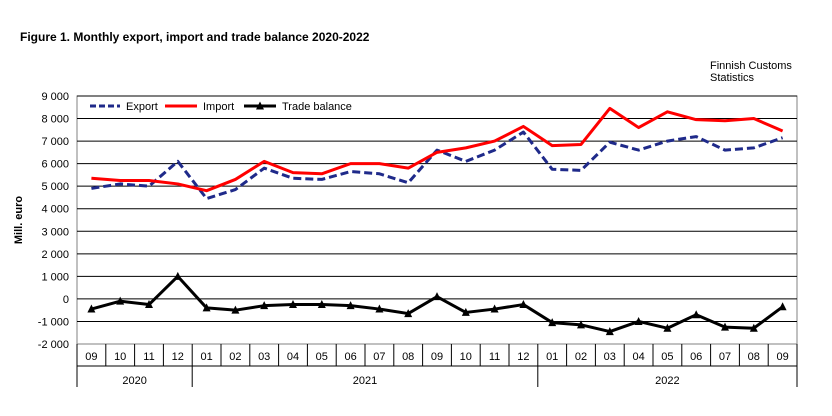 This screenshot has height=416, width=832. Describe the element at coordinates (55, 277) in the screenshot. I see `y-tick-label: 1 000` at that location.